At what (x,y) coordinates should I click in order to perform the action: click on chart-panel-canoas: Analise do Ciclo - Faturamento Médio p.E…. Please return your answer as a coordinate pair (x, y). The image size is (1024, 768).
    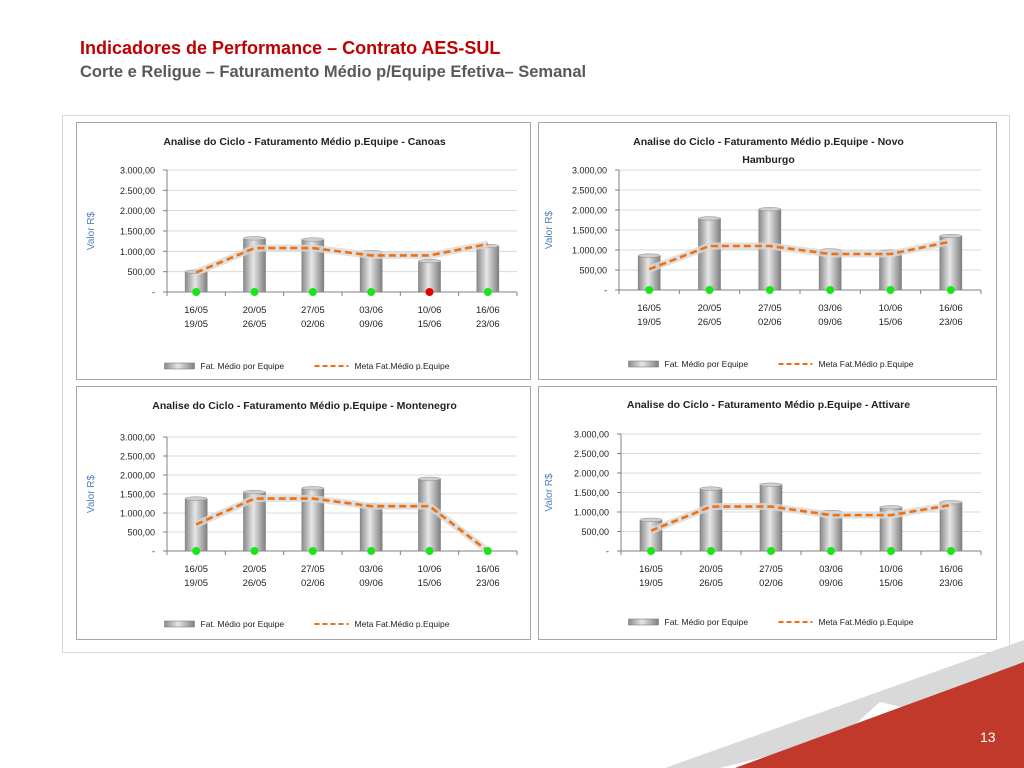
    Looking at the image, I should click on (303, 251).